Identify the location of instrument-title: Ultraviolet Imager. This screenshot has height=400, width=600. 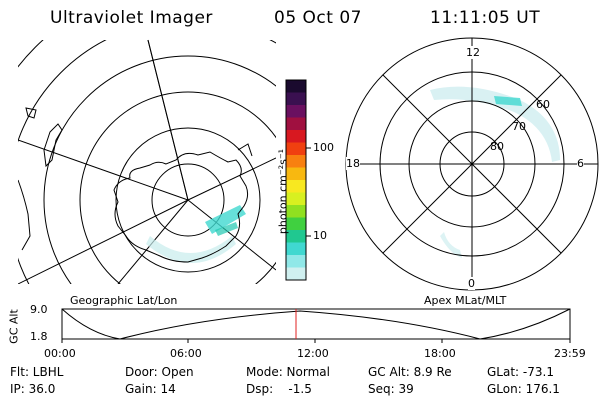
(131, 18).